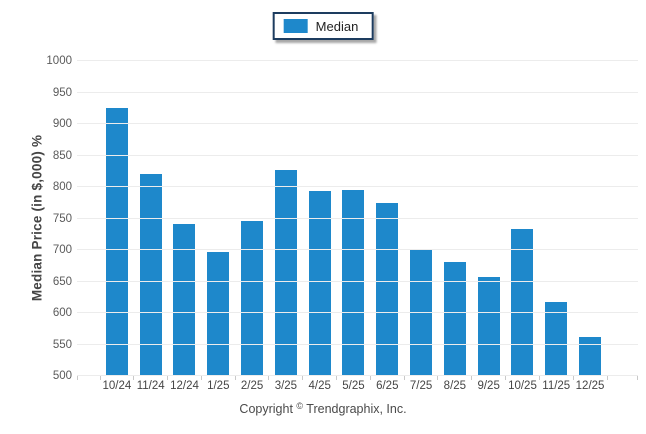 The height and width of the screenshot is (434, 646). What do you see at coordinates (488, 326) in the screenshot?
I see `bar-9/25` at bounding box center [488, 326].